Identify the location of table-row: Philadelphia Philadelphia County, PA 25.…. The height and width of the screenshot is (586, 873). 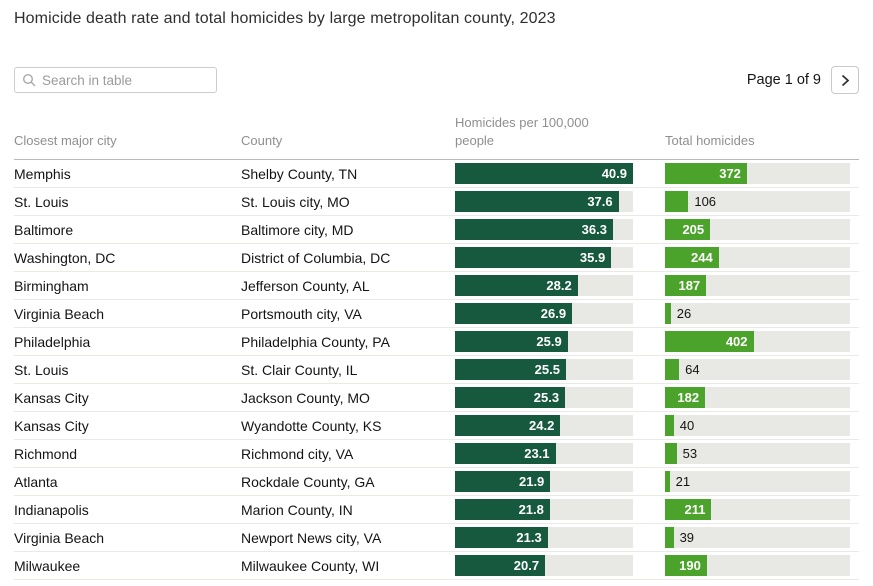
(436, 342).